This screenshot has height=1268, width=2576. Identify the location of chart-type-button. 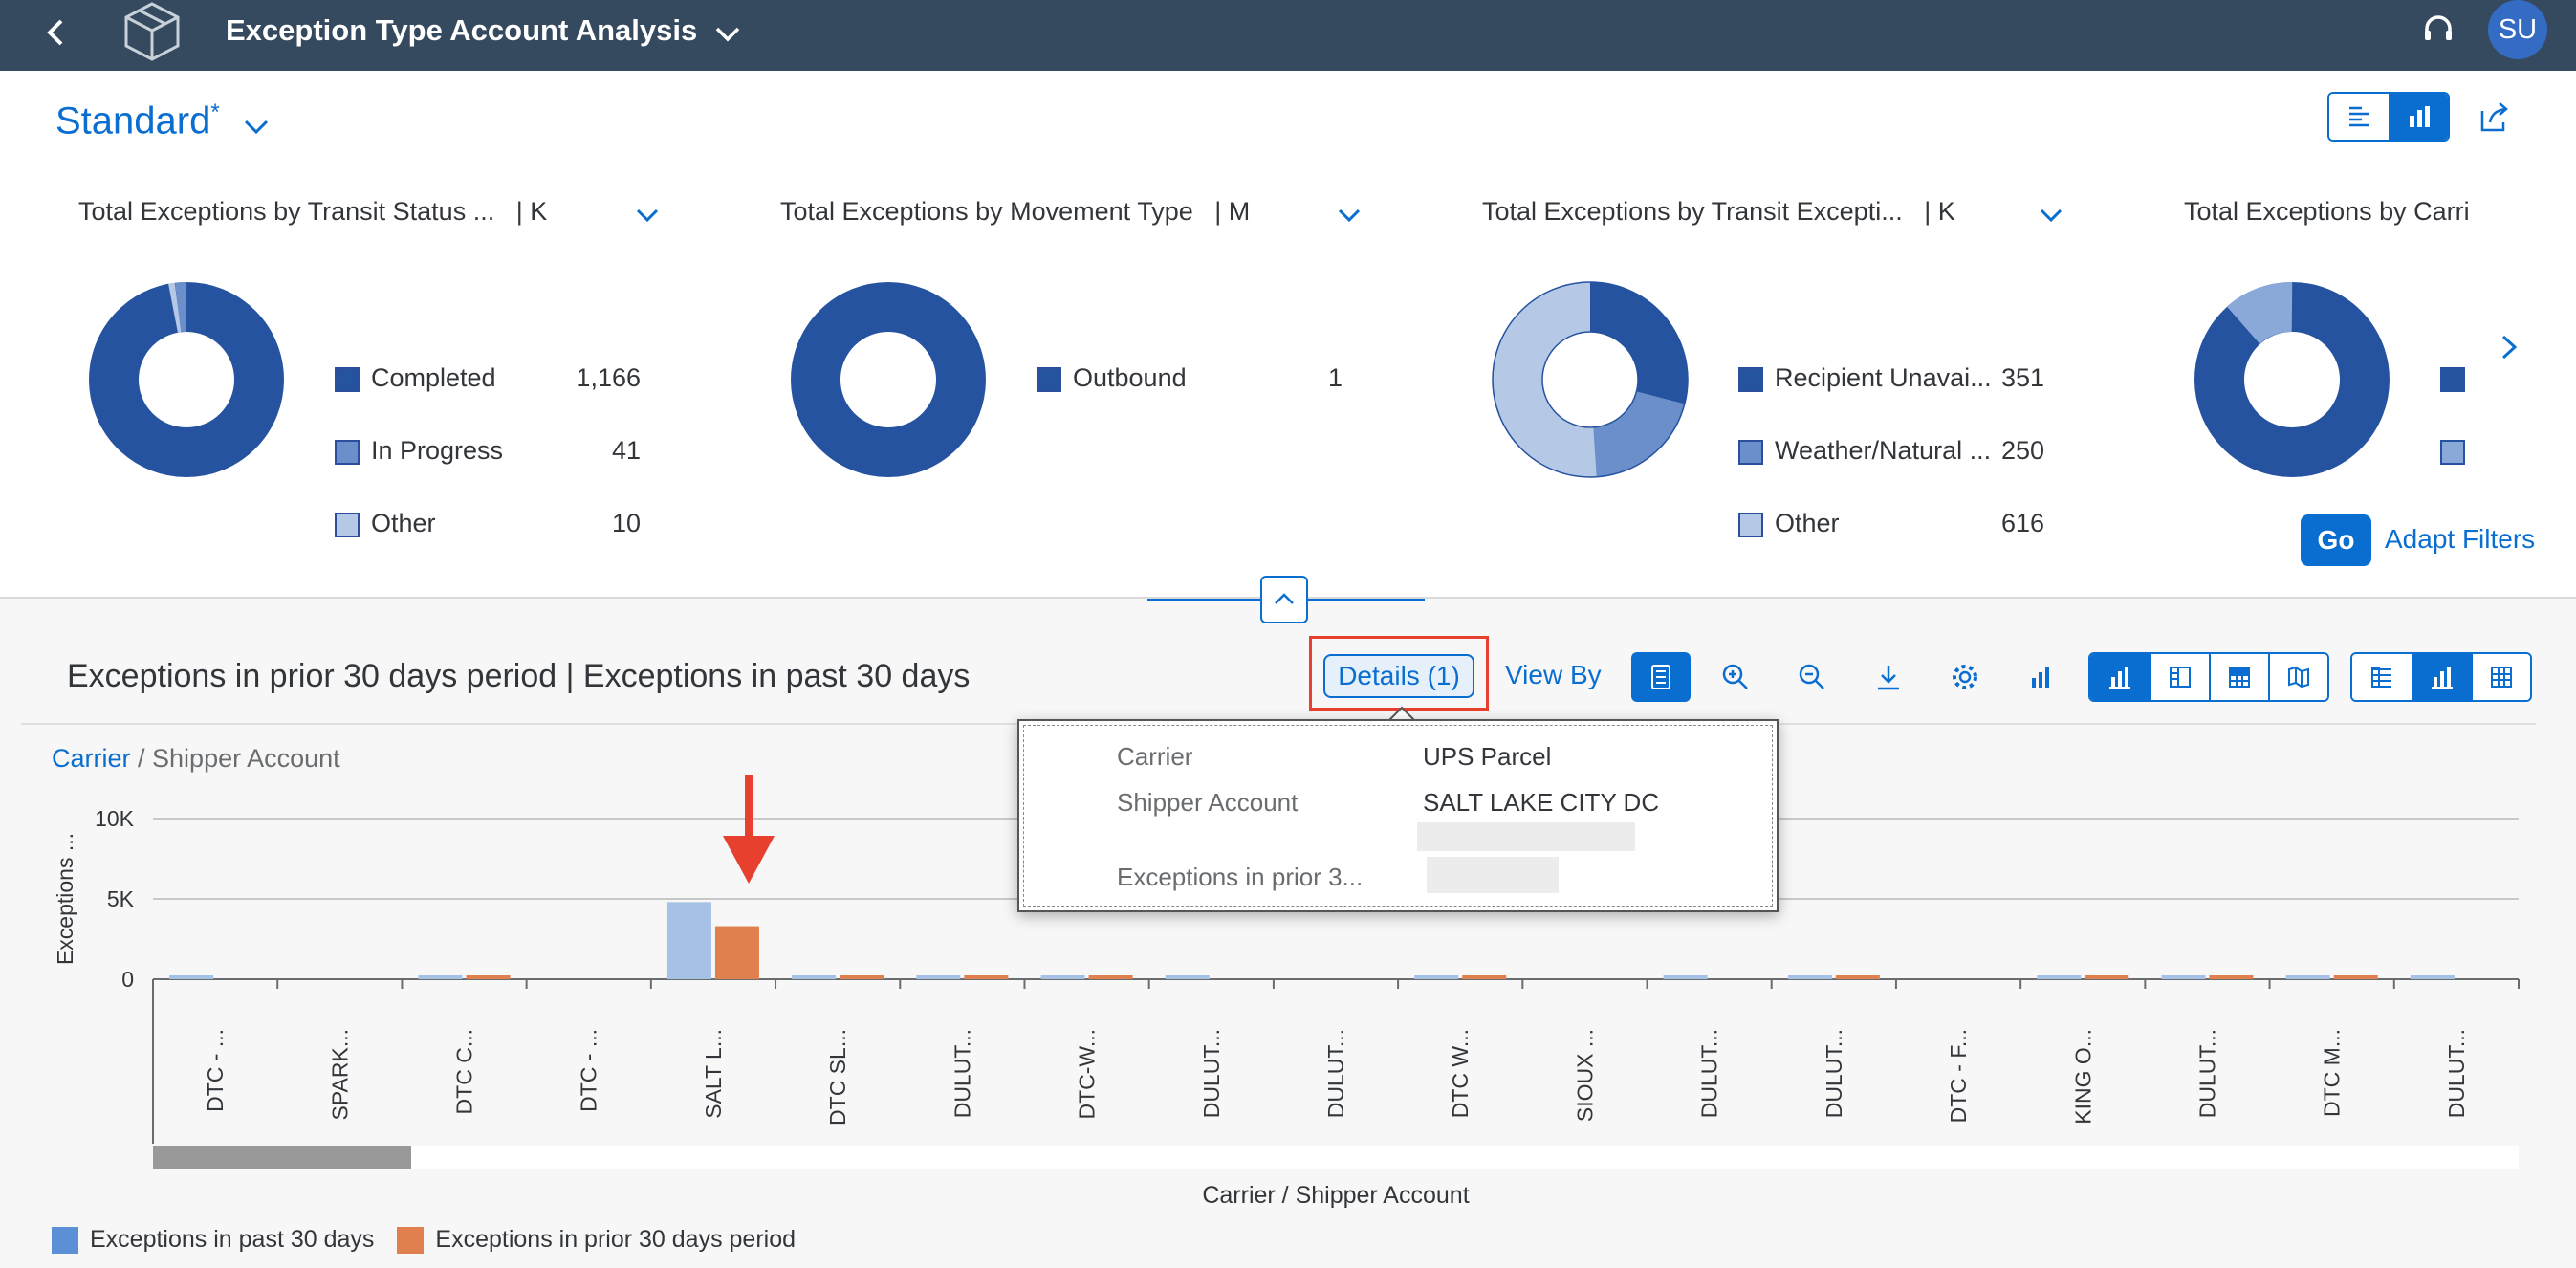
(2041, 677).